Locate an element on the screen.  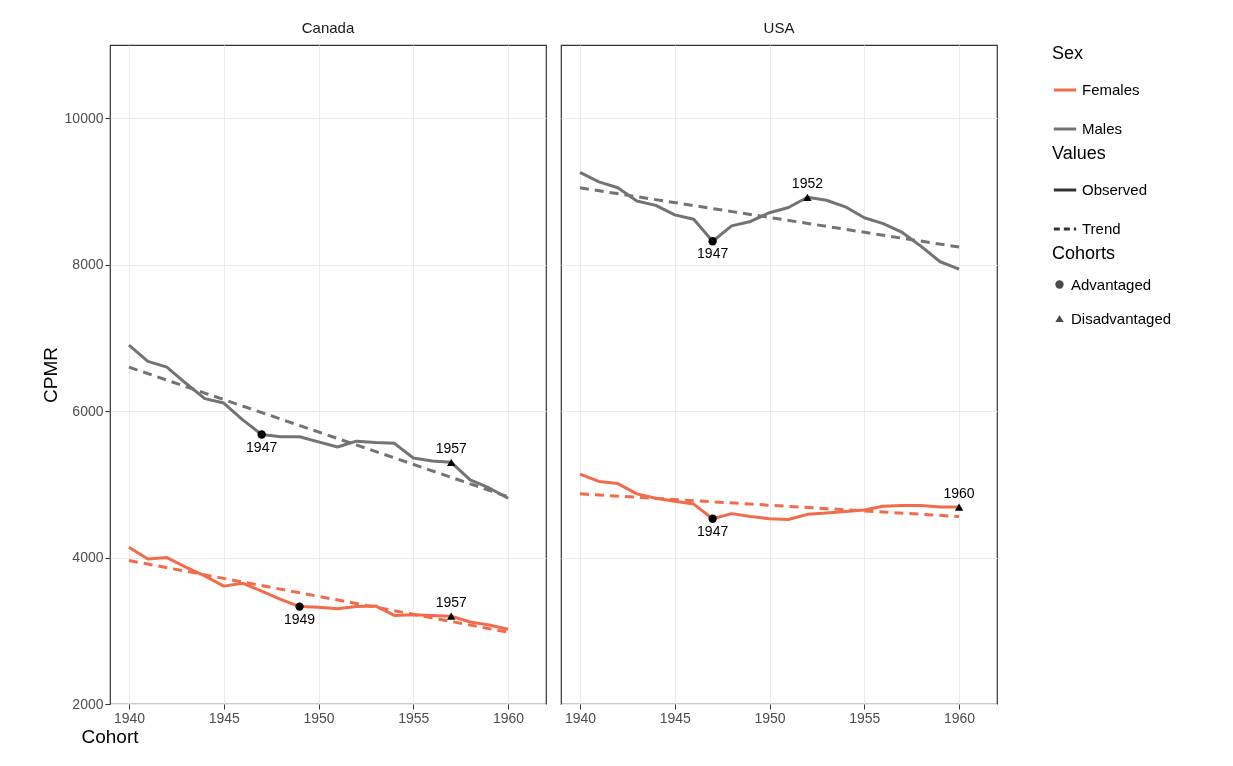
annotation: 1952 is located at coordinates (807, 183).